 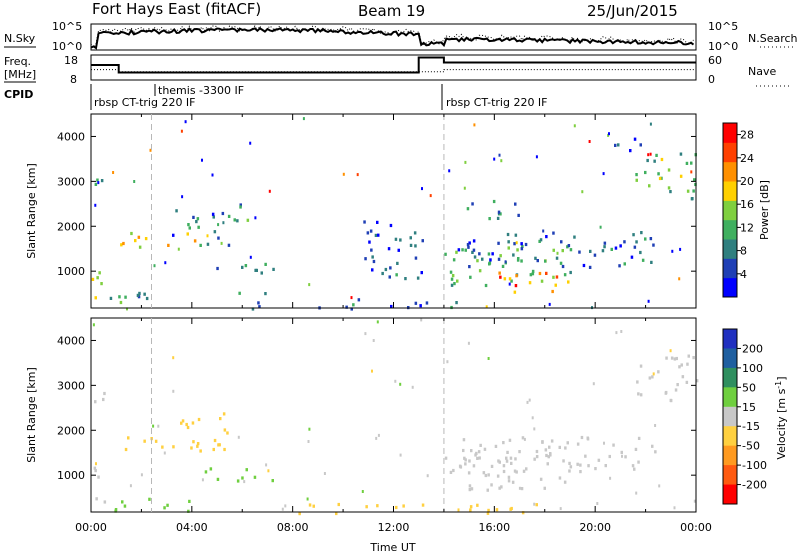 What do you see at coordinates (747, 158) in the screenshot?
I see `power-cbar-tick-label-5: 24` at bounding box center [747, 158].